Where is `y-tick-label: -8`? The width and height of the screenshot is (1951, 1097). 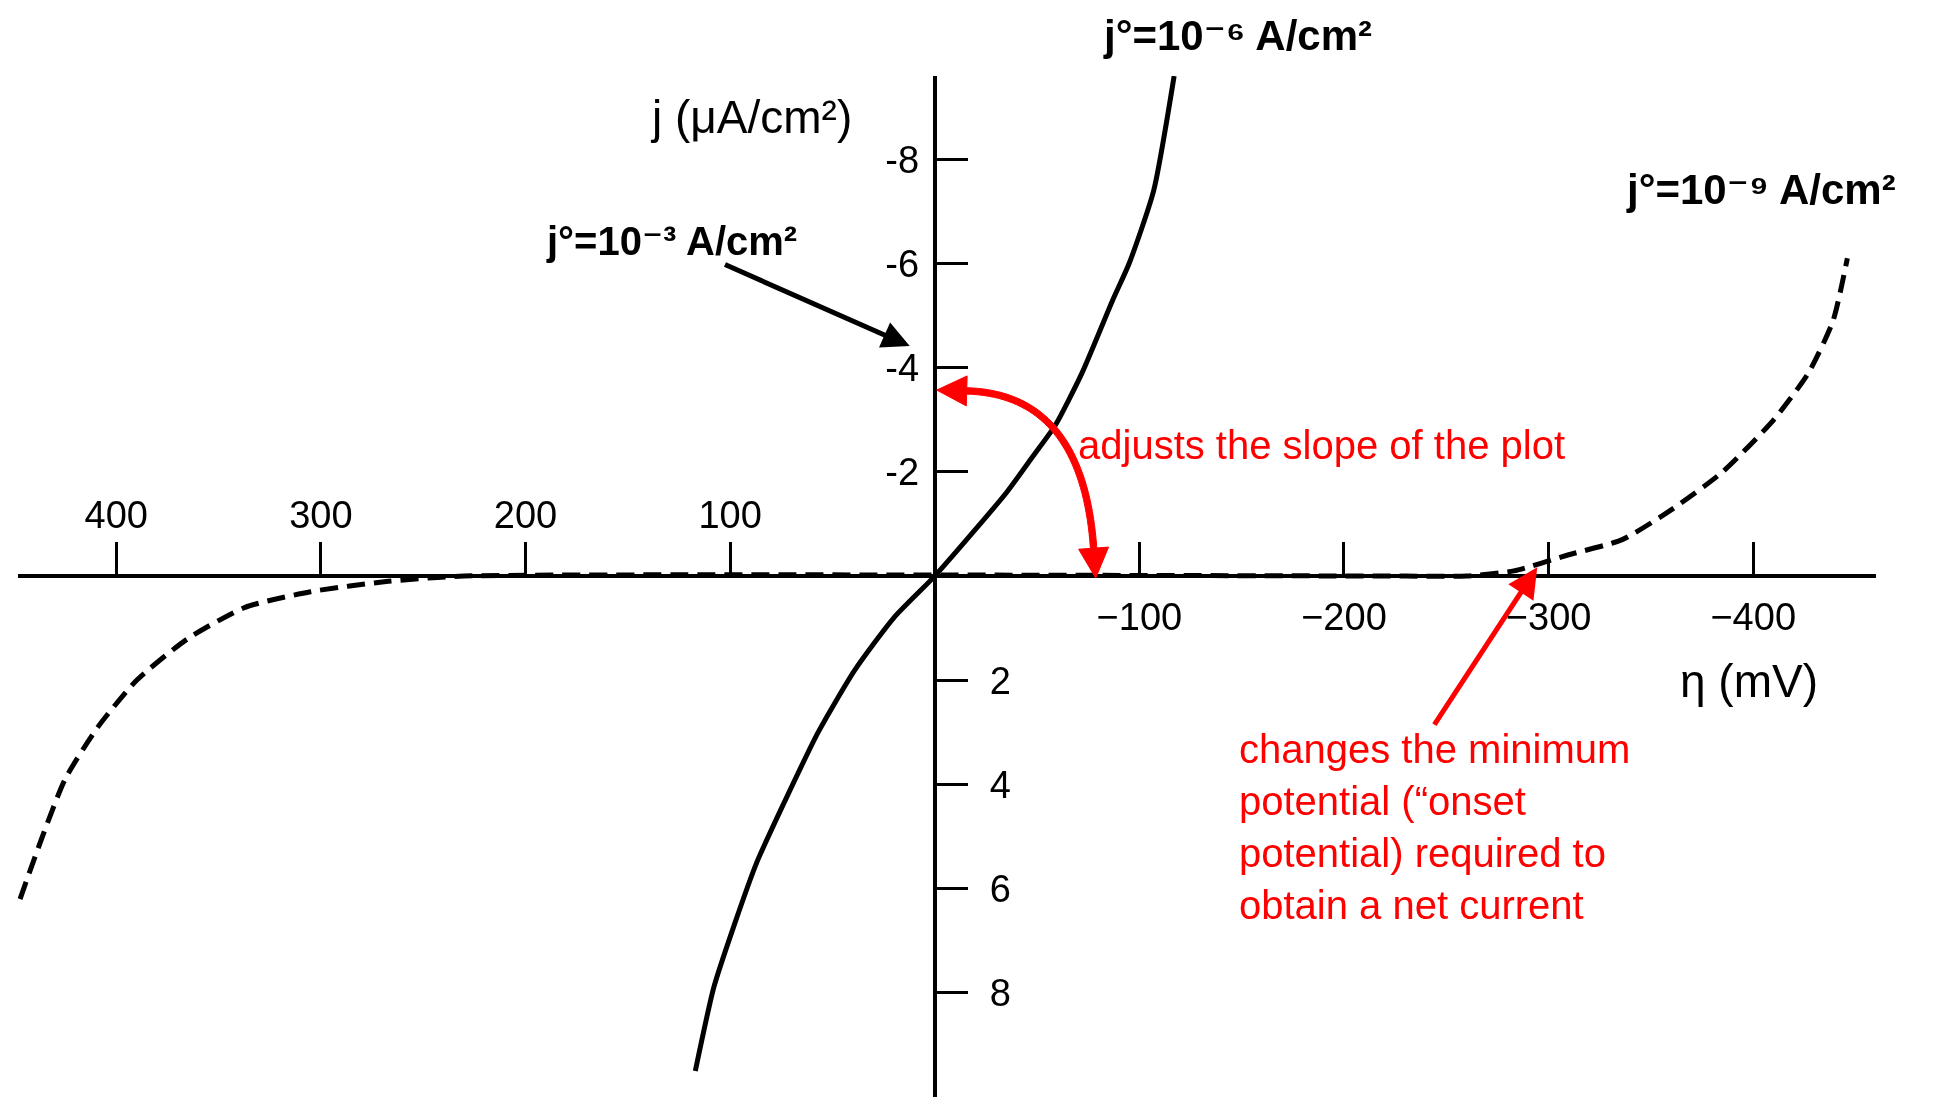 y-tick-label: -8 is located at coordinates (902, 159).